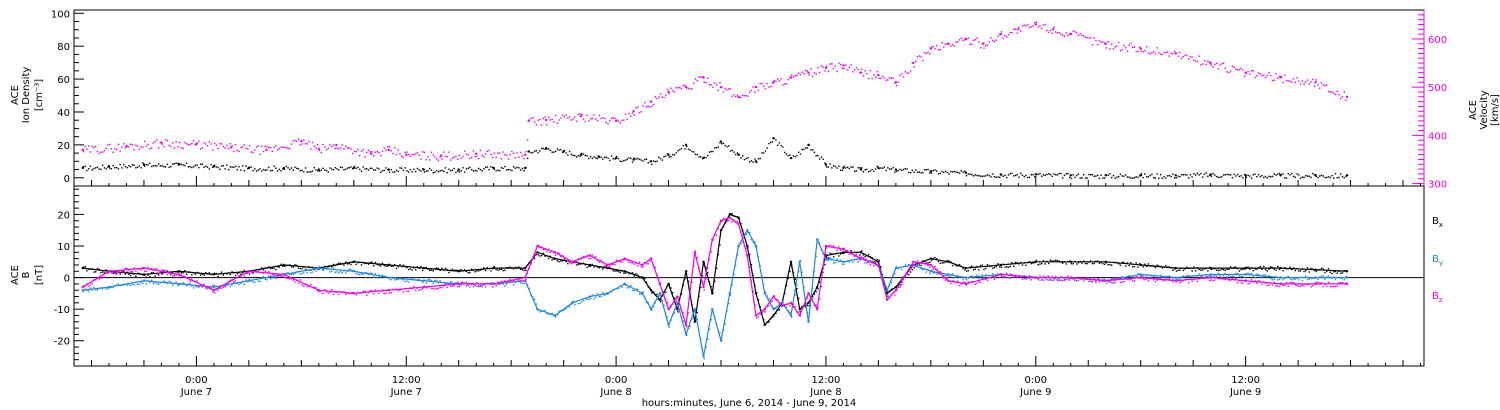 The width and height of the screenshot is (1500, 410). I want to click on density-dot-point, so click(756, 161).